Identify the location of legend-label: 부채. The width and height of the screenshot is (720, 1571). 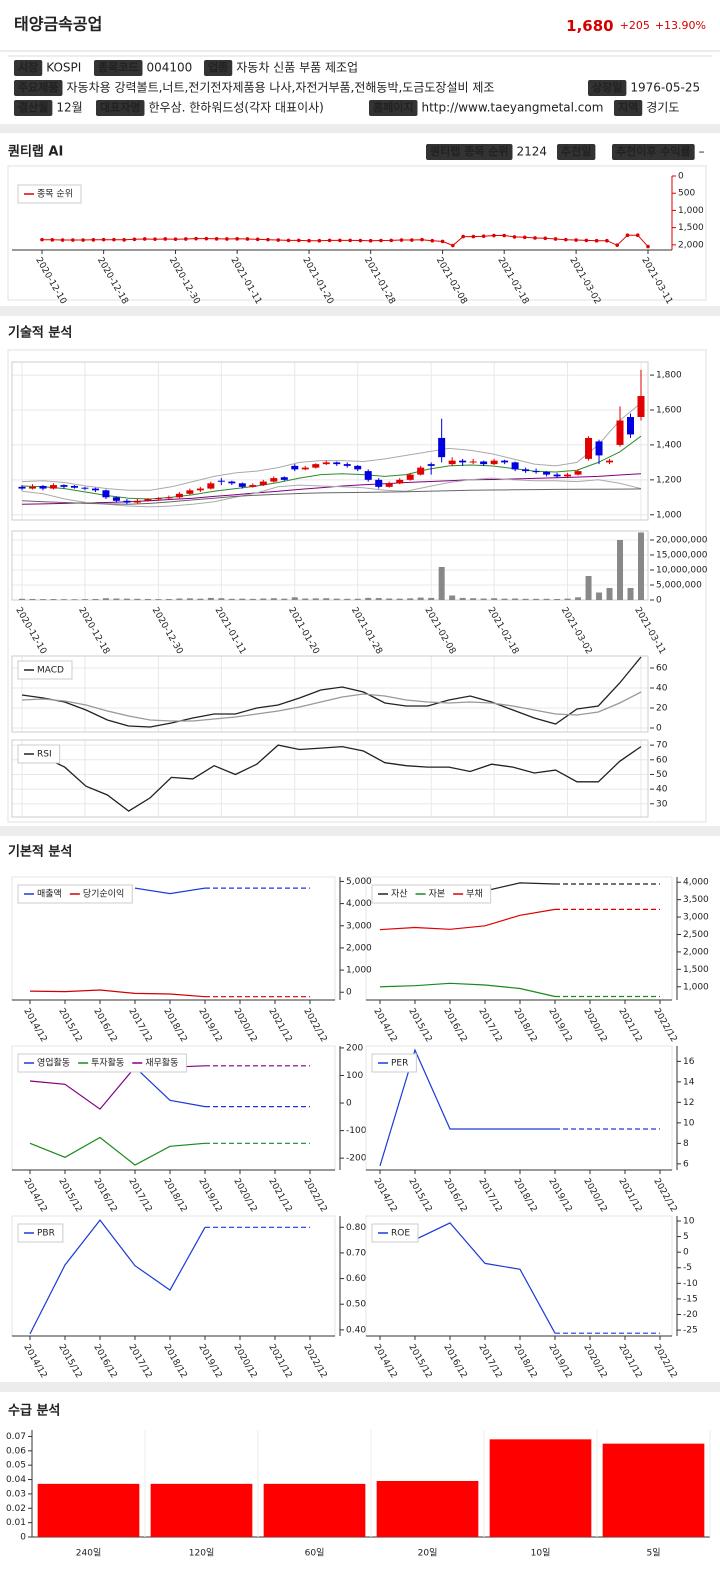
(474, 894).